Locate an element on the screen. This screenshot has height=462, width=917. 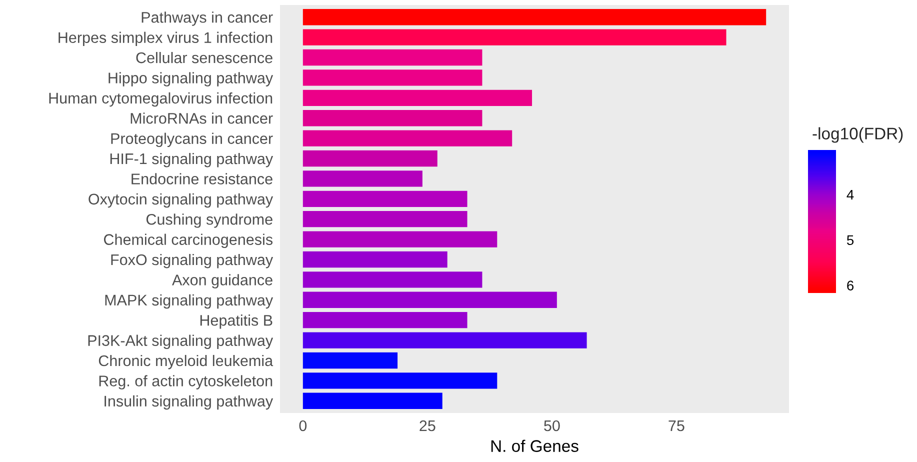
y-tick-label: Hippo signaling pathway is located at coordinates (191, 79).